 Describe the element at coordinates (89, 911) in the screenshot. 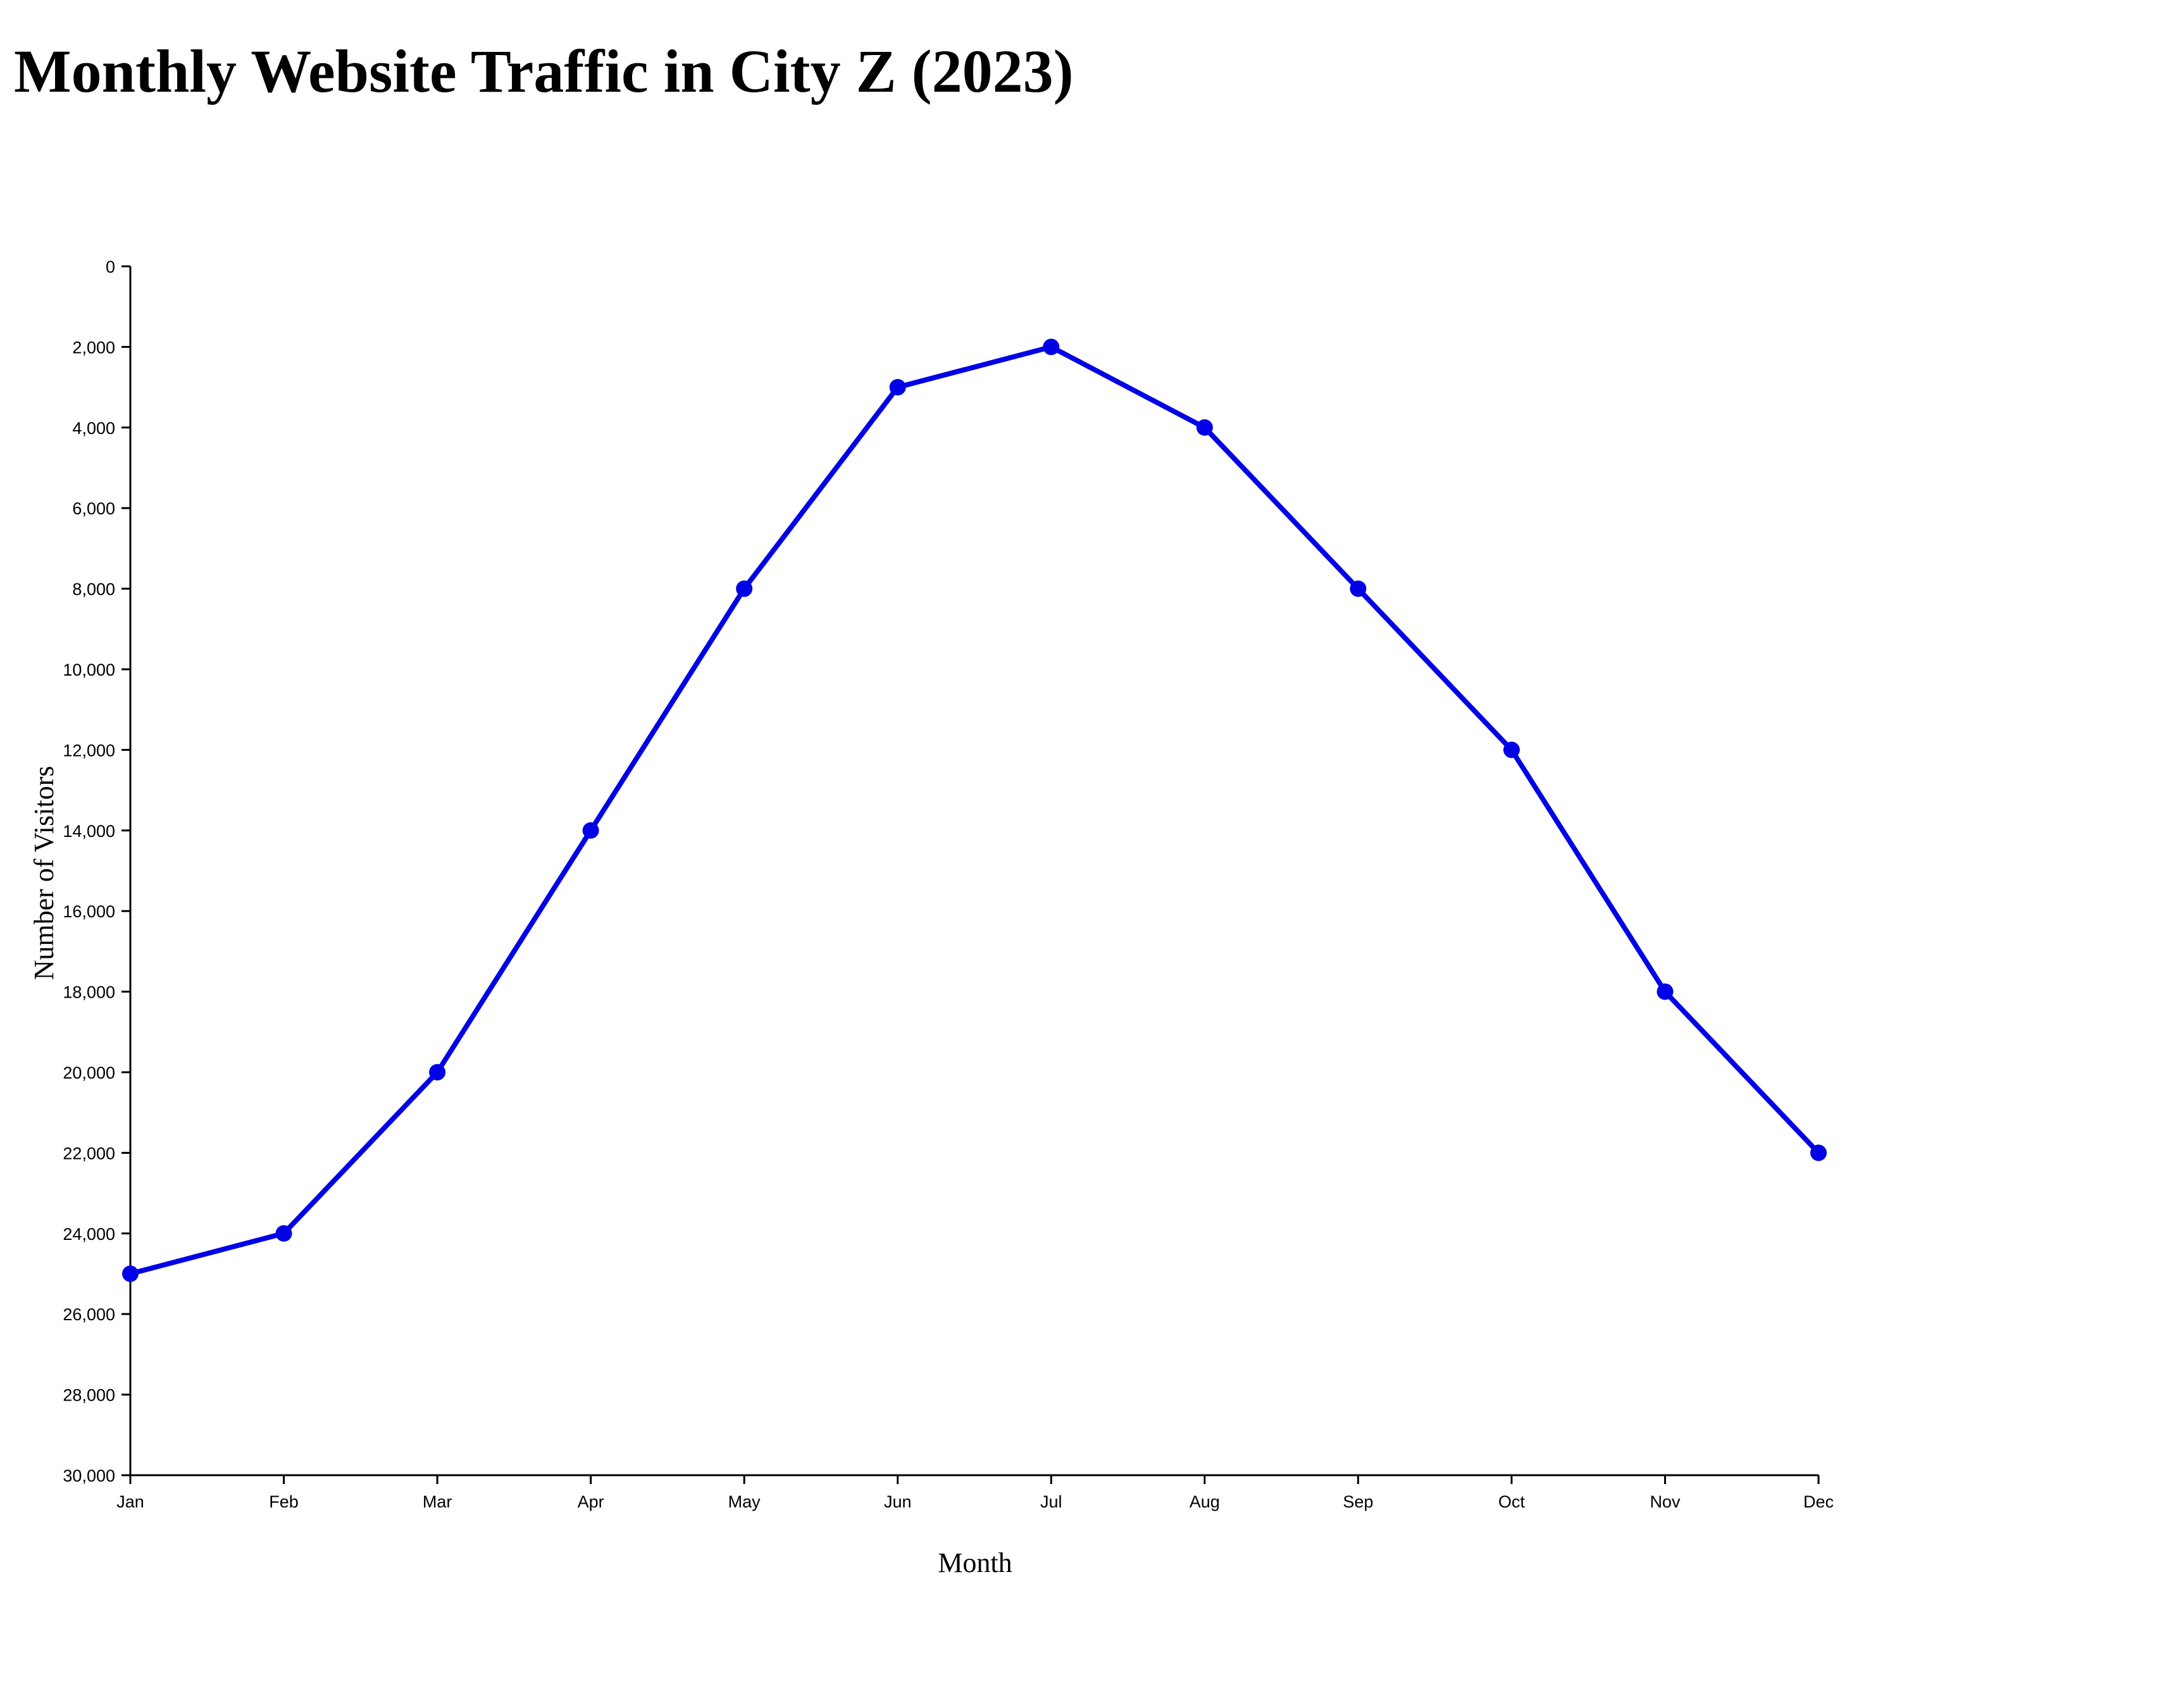

I see `y-tick-label: 16,000` at that location.